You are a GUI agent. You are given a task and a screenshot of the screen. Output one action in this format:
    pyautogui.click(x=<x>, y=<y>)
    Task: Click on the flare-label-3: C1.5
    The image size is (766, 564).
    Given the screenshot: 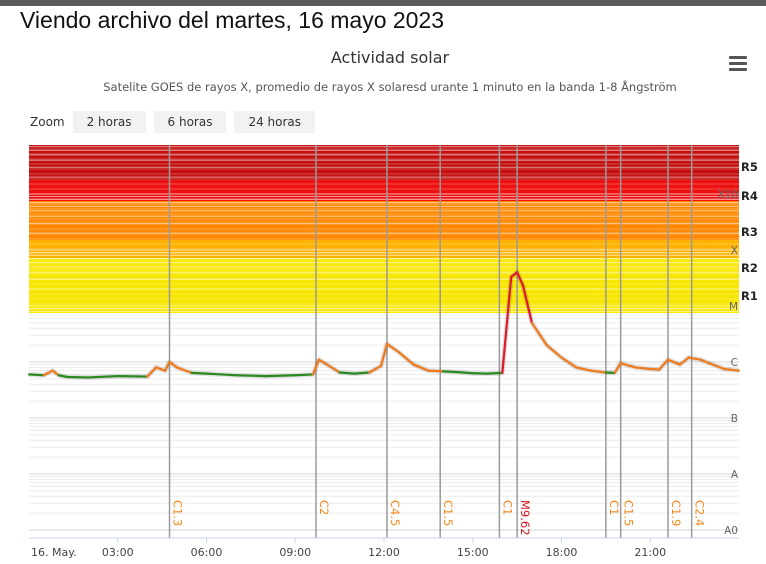 What is the action you would take?
    pyautogui.click(x=448, y=513)
    